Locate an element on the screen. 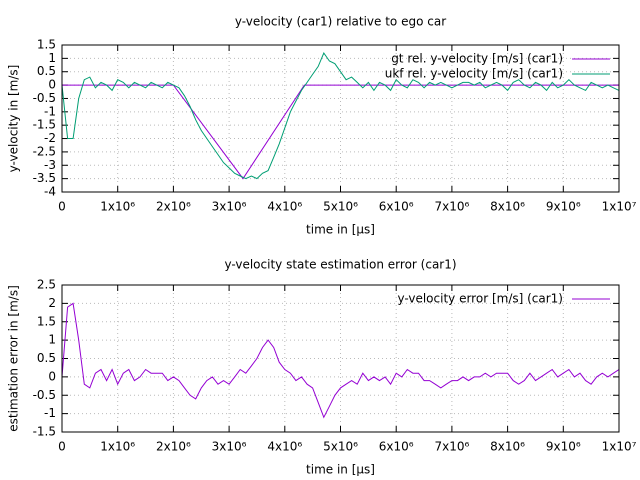 This screenshot has height=480, width=640. y-tick-label: -3 is located at coordinates (50, 165).